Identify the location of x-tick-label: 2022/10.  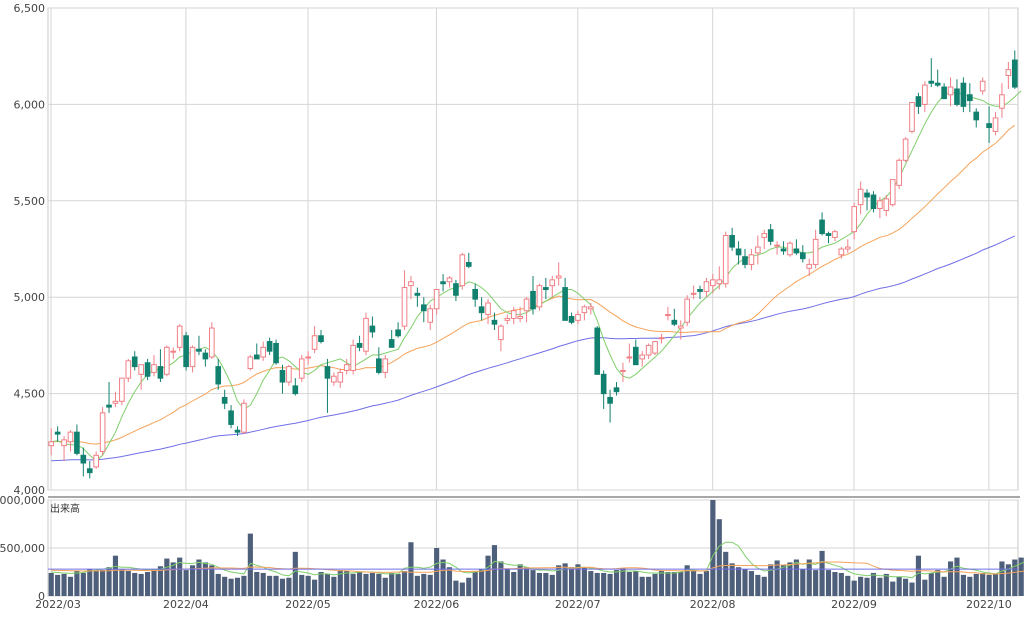
(989, 604).